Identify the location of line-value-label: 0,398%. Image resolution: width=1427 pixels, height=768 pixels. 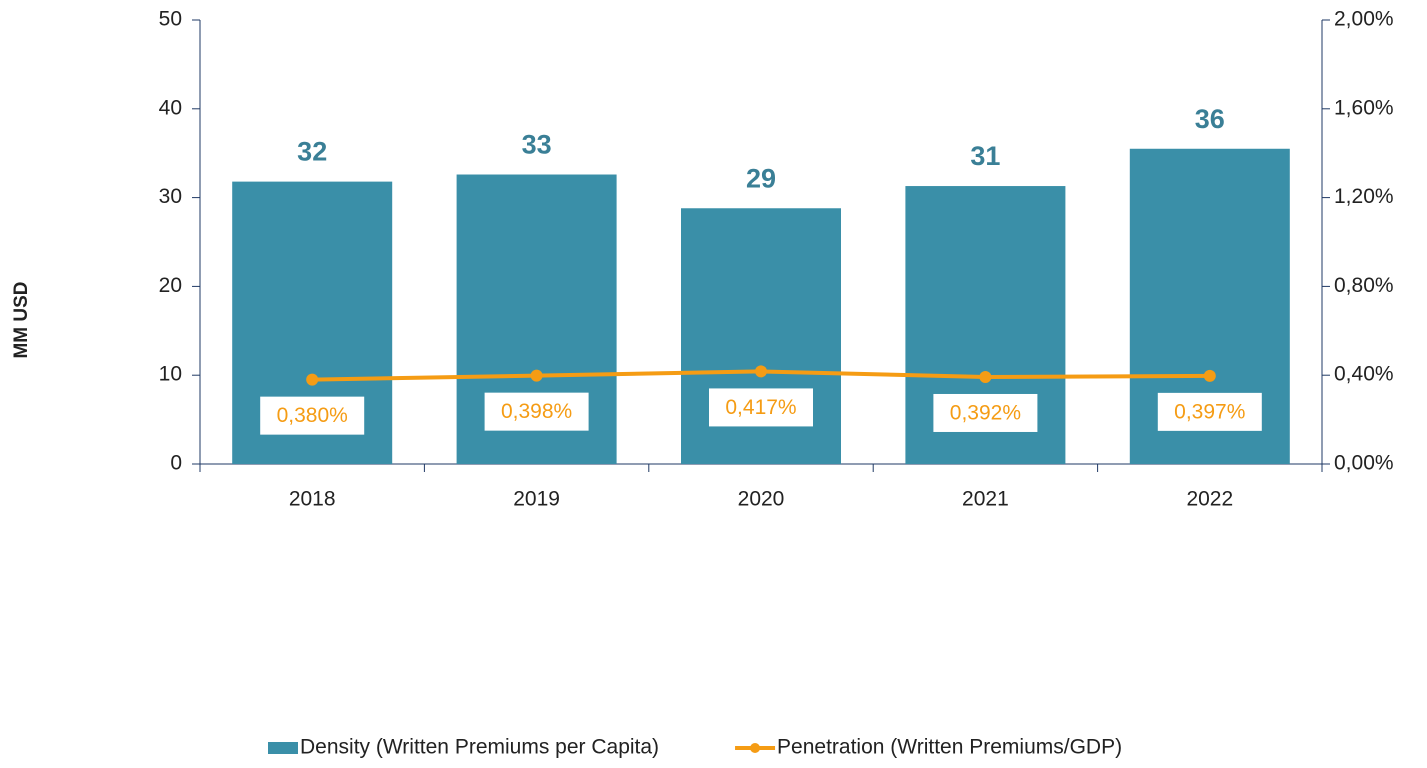
(536, 411).